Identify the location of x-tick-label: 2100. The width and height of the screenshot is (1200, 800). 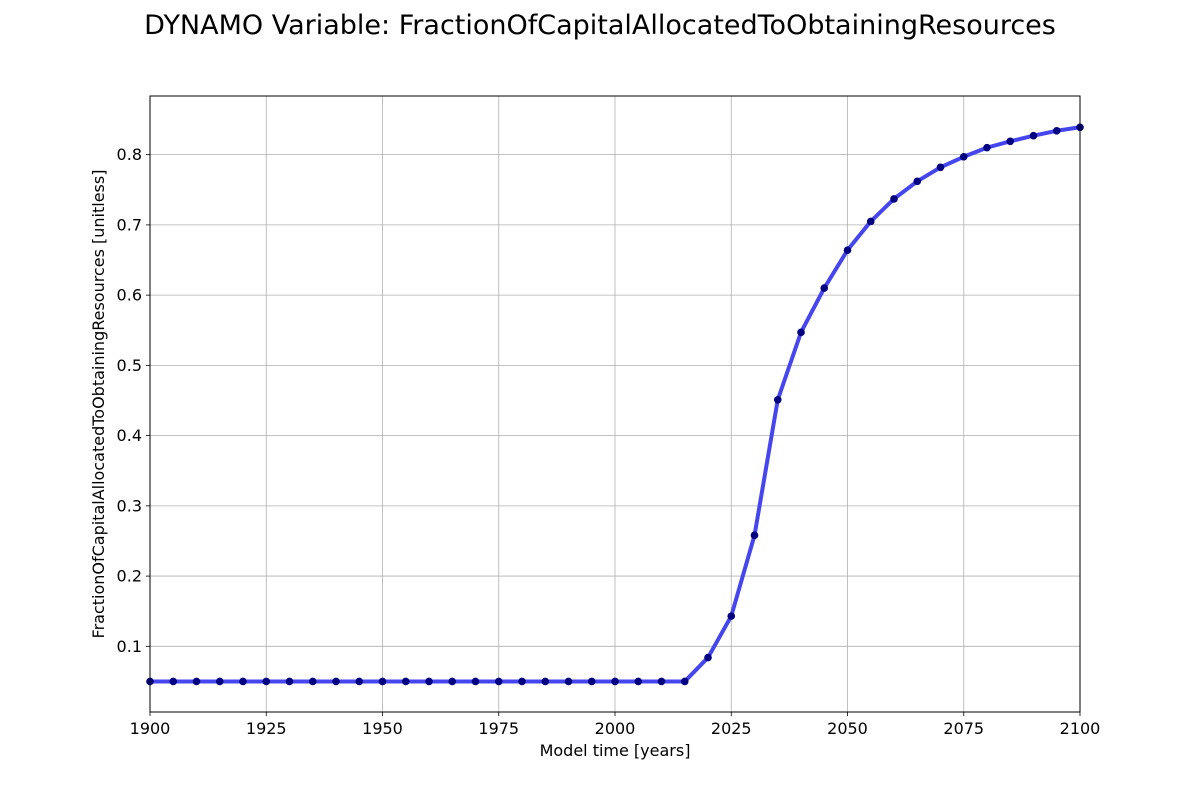
(1080, 728).